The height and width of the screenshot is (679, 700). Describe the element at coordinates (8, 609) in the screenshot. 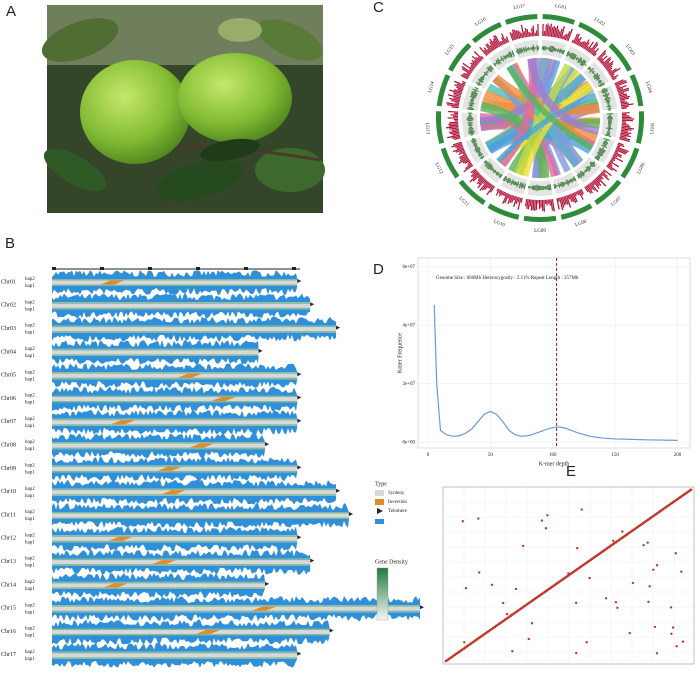

I see `chromosome-label: Chr15` at that location.